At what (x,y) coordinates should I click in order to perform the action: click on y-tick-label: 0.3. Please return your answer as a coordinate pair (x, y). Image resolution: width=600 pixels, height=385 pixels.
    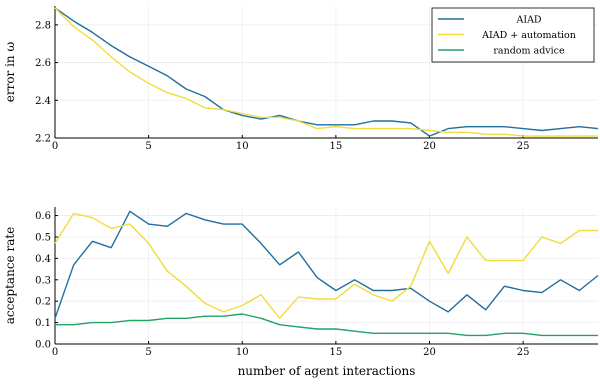
    Looking at the image, I should click on (43, 280).